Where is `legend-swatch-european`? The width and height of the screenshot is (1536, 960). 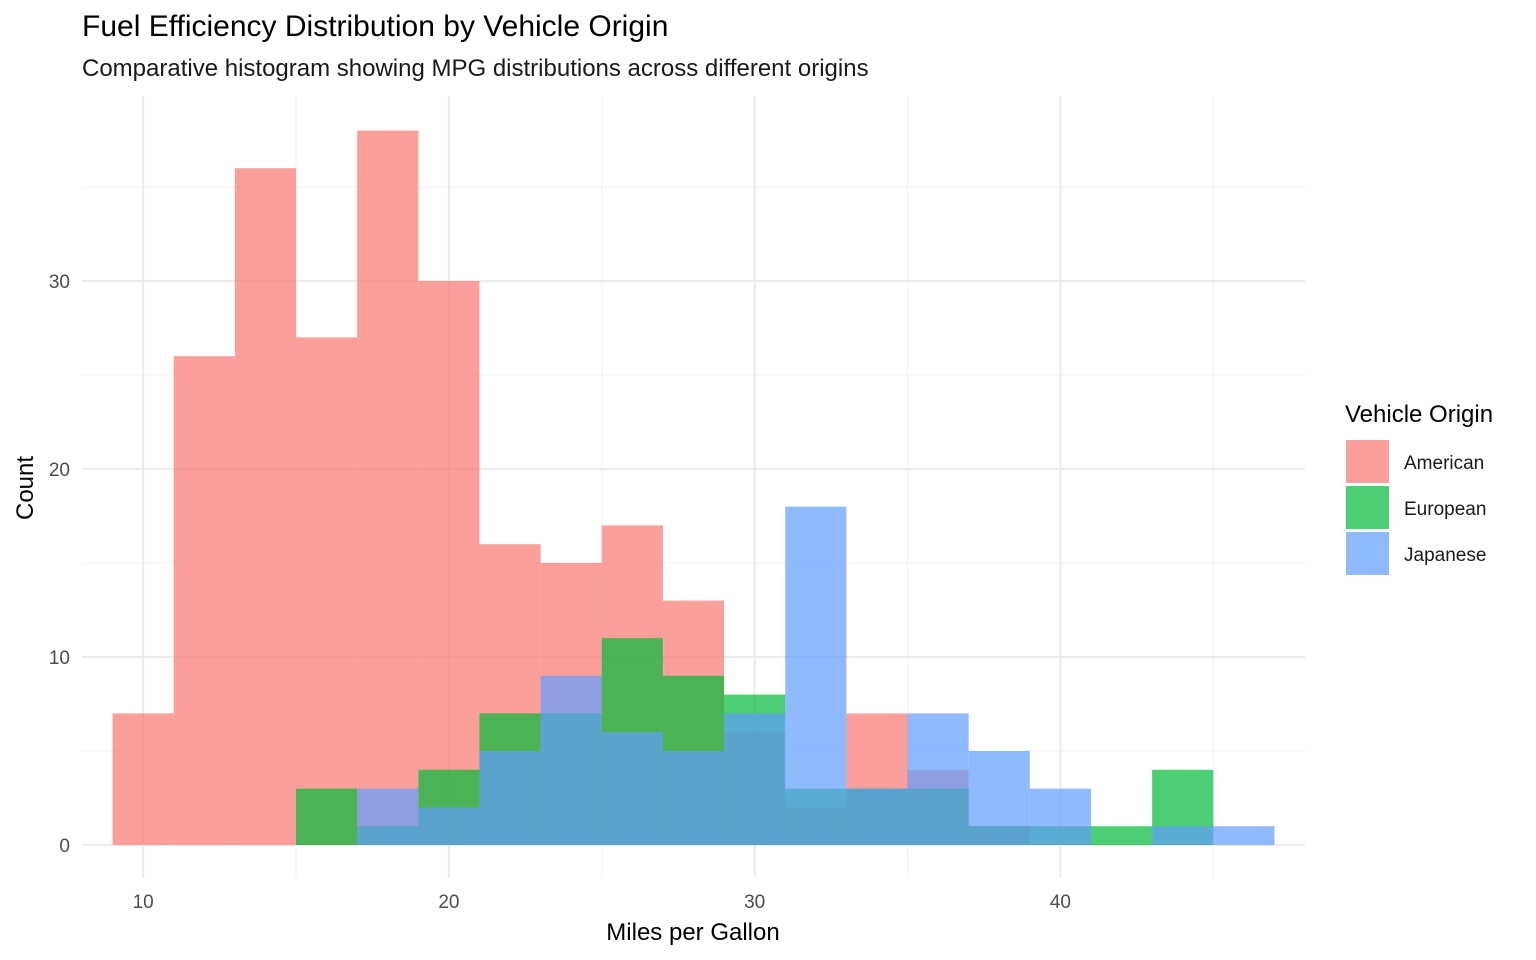
legend-swatch-european is located at coordinates (1367, 507).